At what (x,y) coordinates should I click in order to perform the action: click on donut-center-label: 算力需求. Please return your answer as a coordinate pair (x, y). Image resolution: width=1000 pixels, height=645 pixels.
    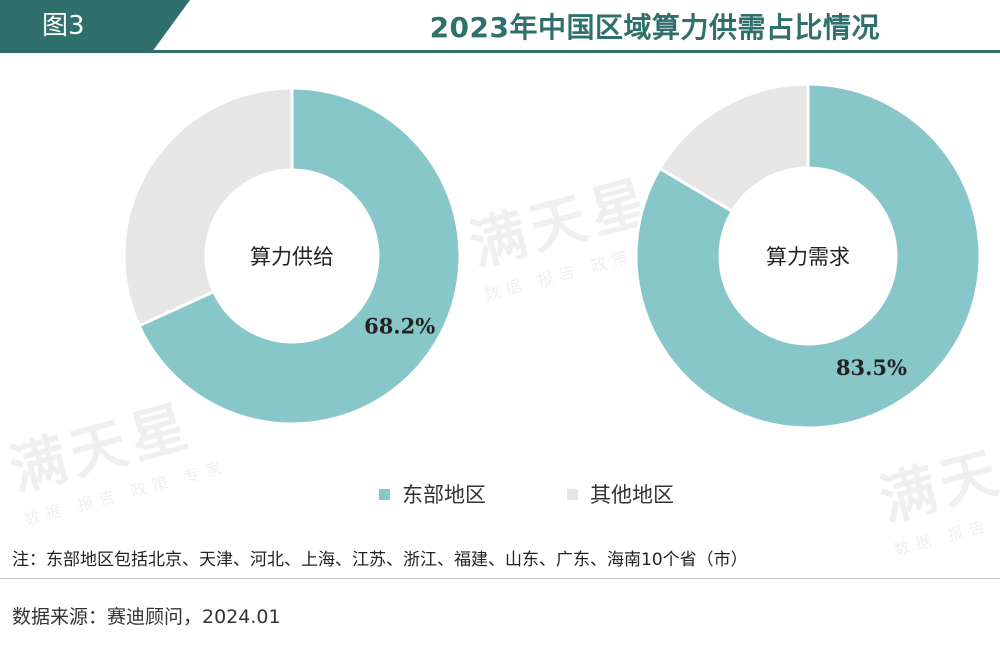
    Looking at the image, I should click on (808, 257).